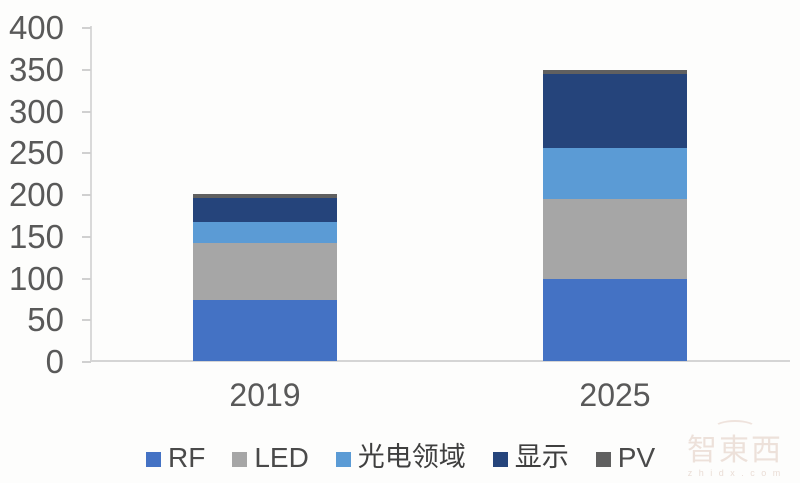  I want to click on y-tick-label: 400, so click(36, 27).